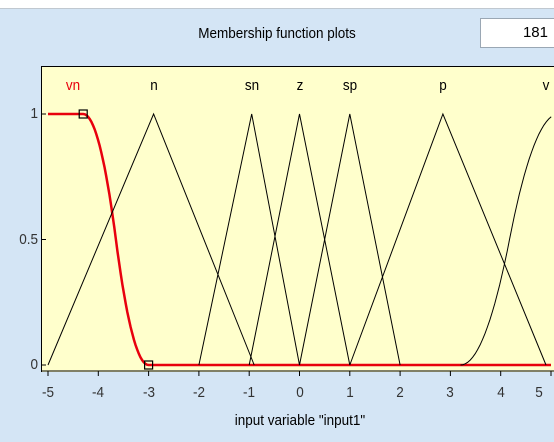 The height and width of the screenshot is (442, 554). What do you see at coordinates (517, 33) in the screenshot?
I see `plot-points-field: 181` at bounding box center [517, 33].